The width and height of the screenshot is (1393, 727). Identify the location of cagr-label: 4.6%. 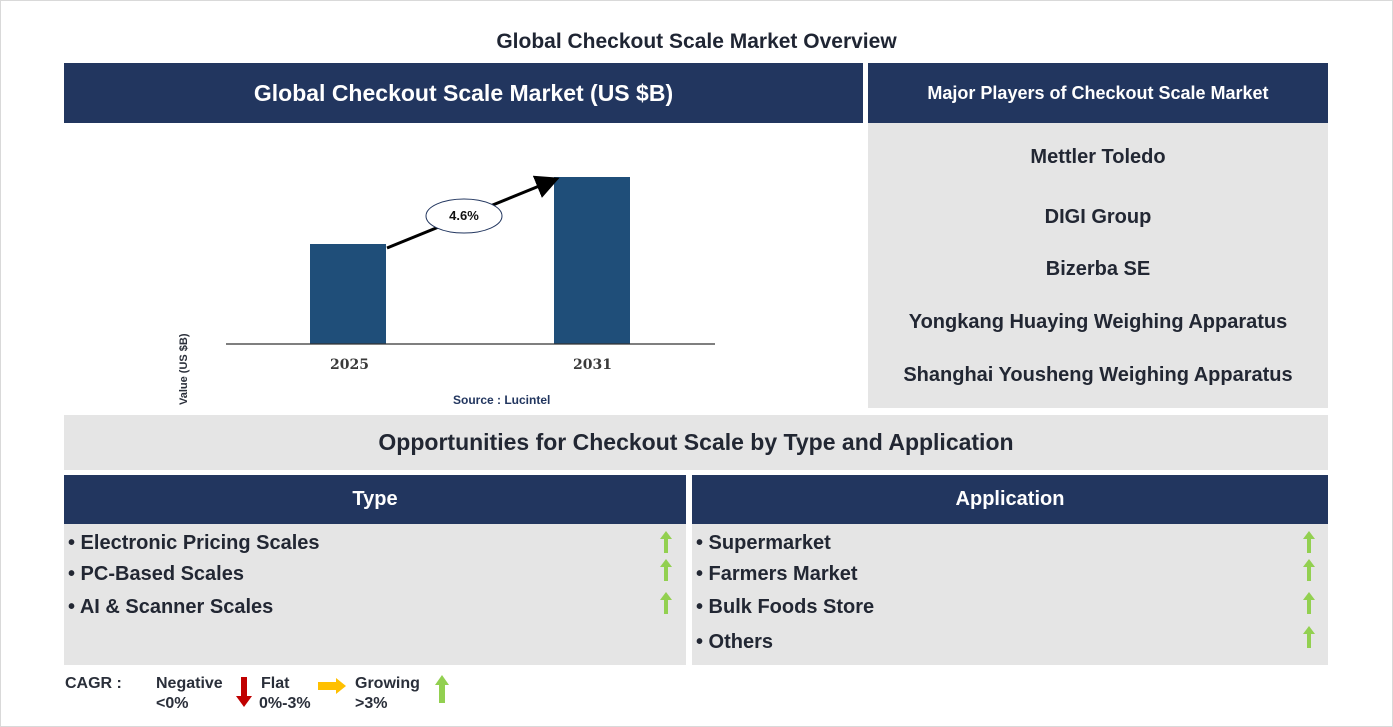
(464, 215).